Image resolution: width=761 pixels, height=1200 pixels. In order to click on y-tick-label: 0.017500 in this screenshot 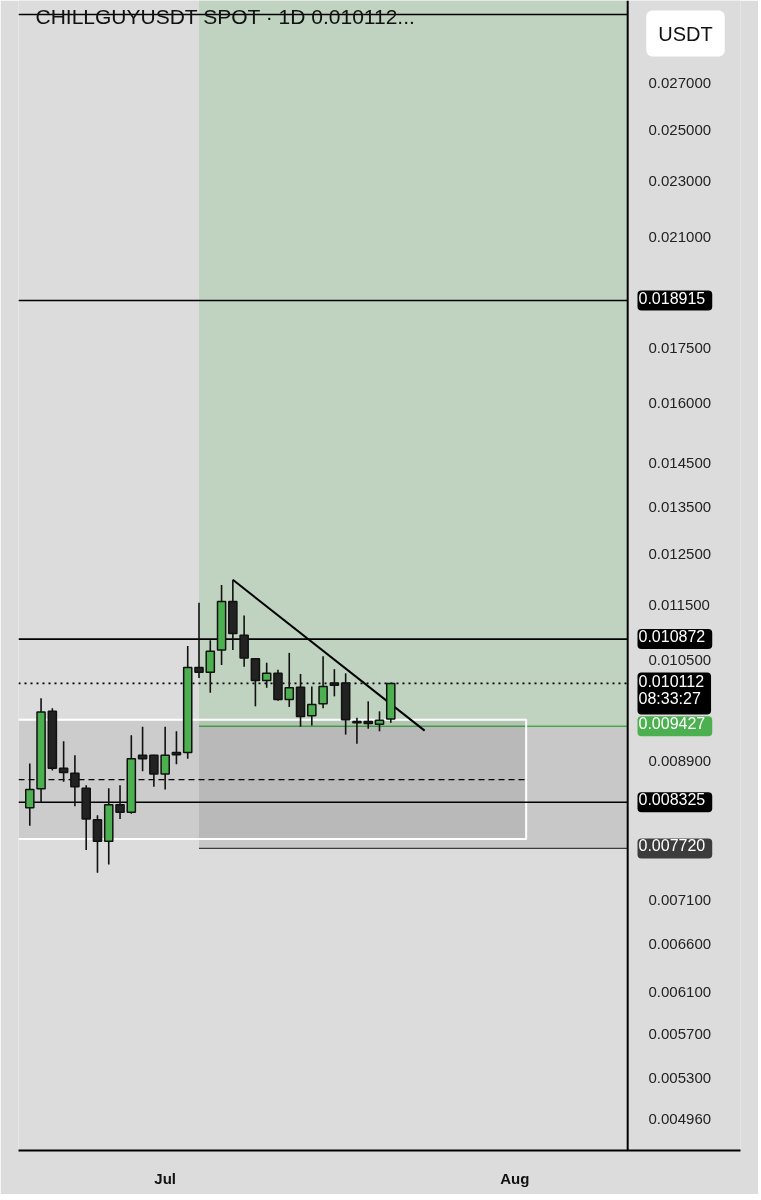, I will do `click(680, 348)`.